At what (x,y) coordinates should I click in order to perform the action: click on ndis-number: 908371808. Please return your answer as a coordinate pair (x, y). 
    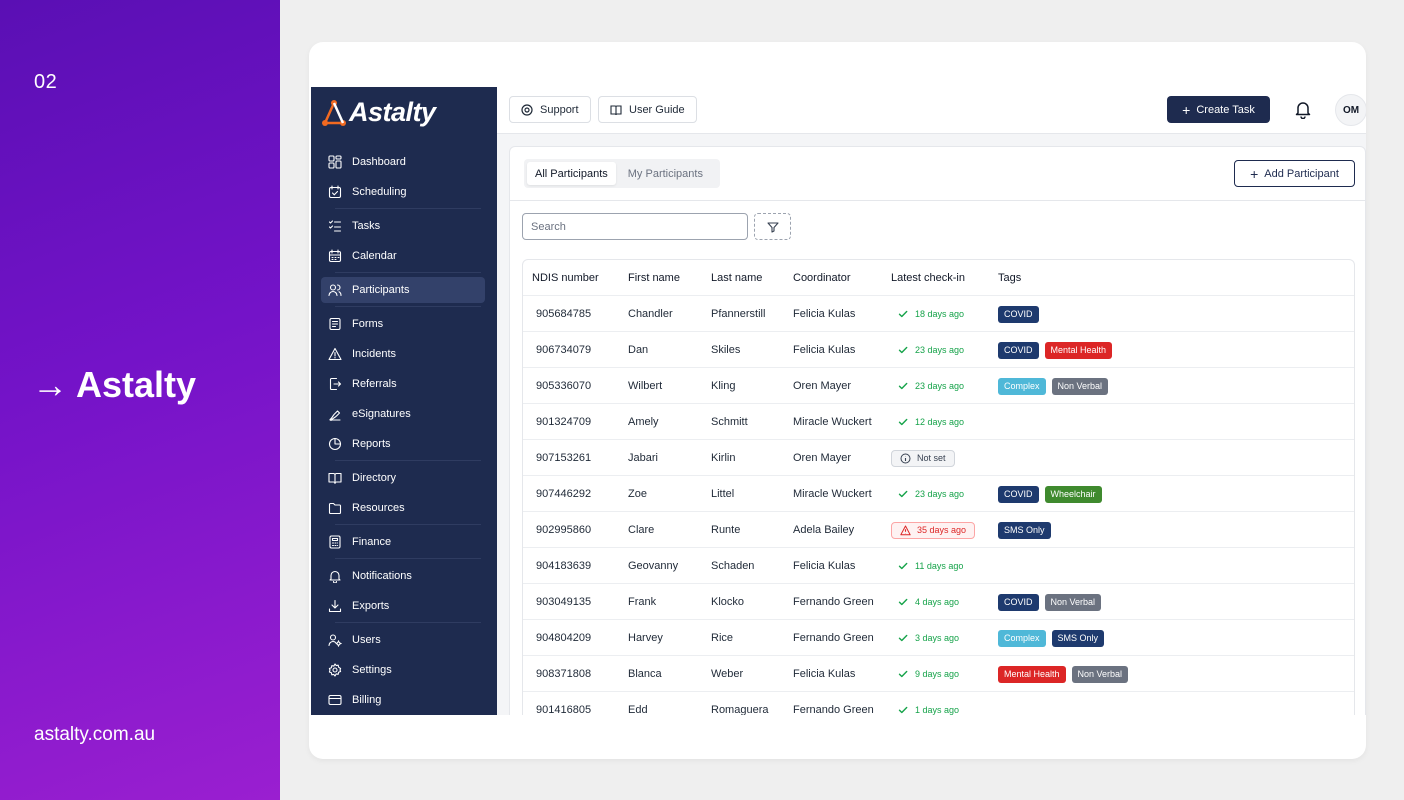
    Looking at the image, I should click on (564, 674).